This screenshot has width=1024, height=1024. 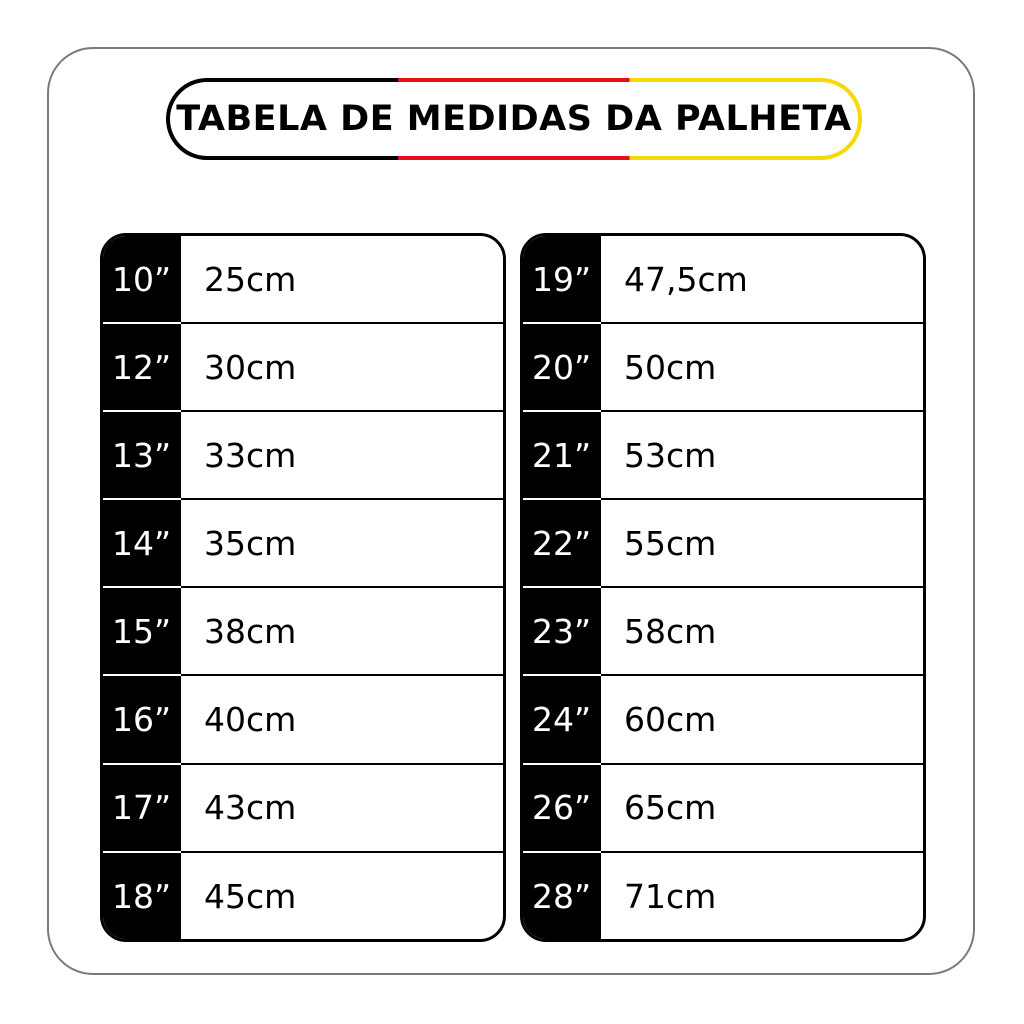 What do you see at coordinates (142, 720) in the screenshot?
I see `inch-size: 16”` at bounding box center [142, 720].